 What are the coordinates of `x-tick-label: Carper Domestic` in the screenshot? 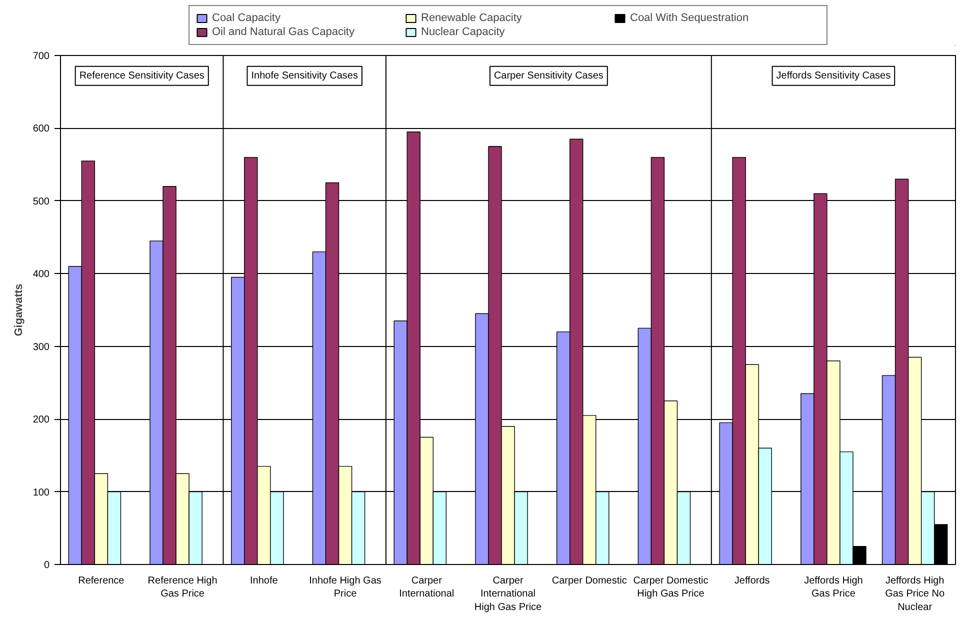 It's located at (589, 581).